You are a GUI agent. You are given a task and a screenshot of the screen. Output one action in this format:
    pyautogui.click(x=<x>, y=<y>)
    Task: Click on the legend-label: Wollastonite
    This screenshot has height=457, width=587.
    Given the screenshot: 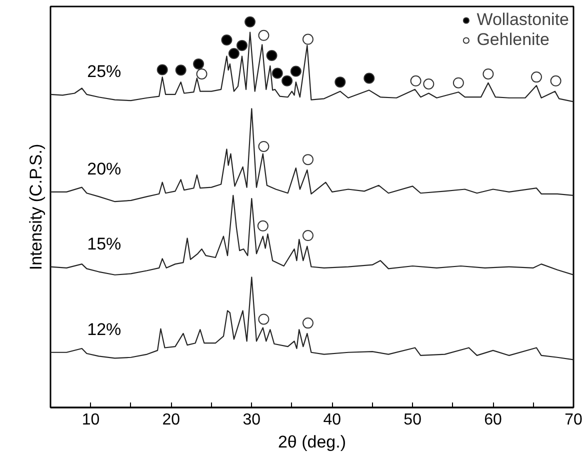 What is the action you would take?
    pyautogui.click(x=522, y=20)
    